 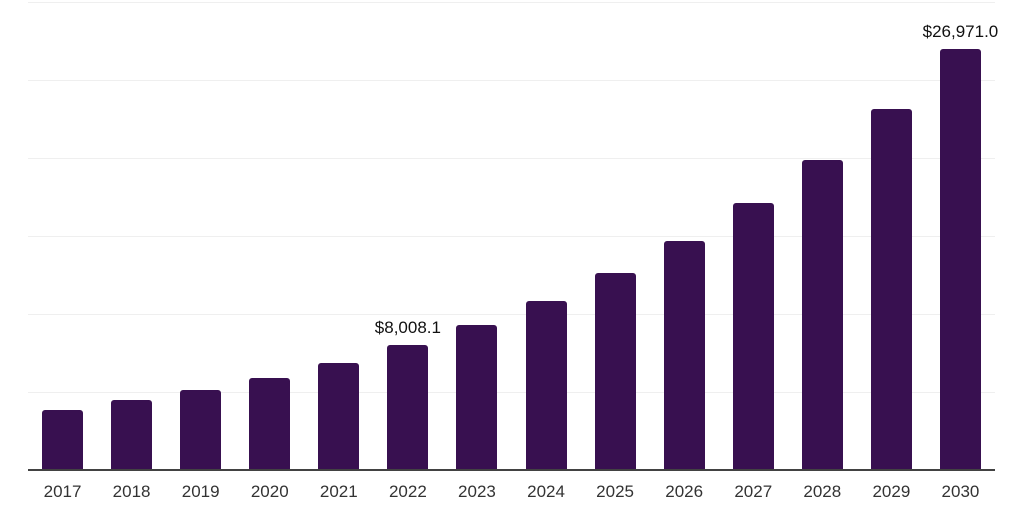 I want to click on bar-2017, so click(x=63, y=440).